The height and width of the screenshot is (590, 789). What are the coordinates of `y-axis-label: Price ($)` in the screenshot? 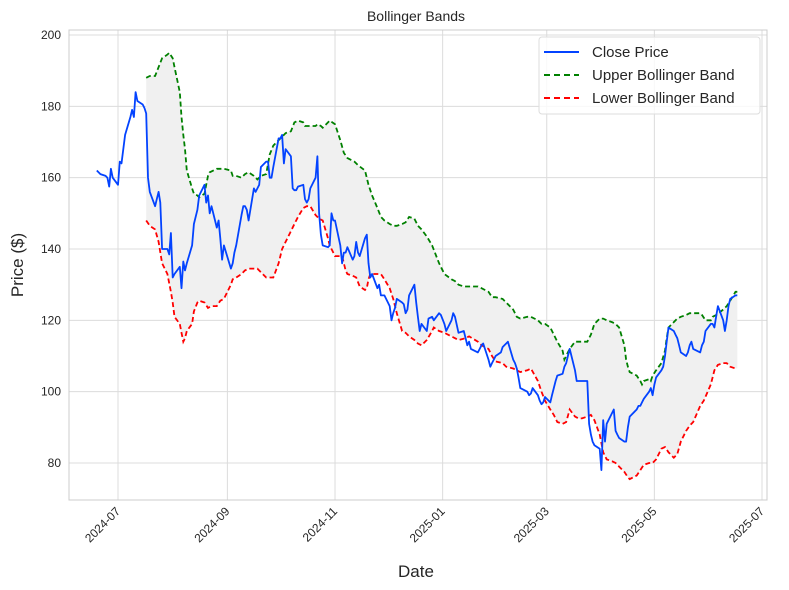 It's located at (17, 265).